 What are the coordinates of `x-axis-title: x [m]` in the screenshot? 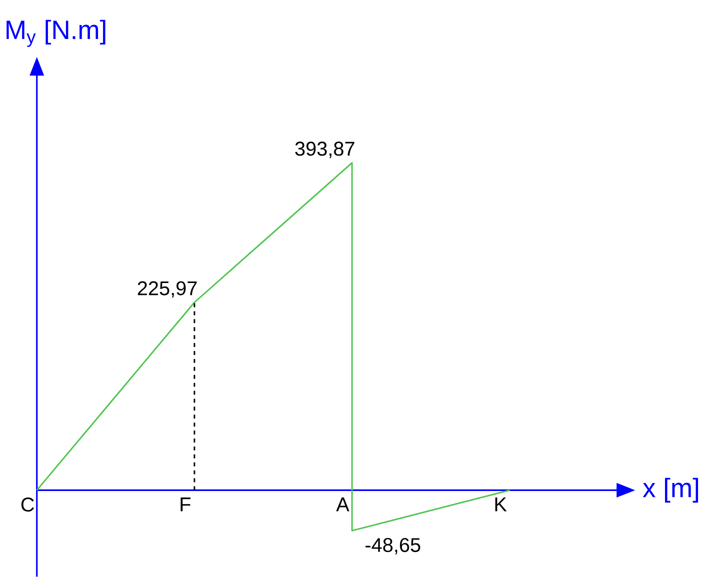 It's located at (670, 490).